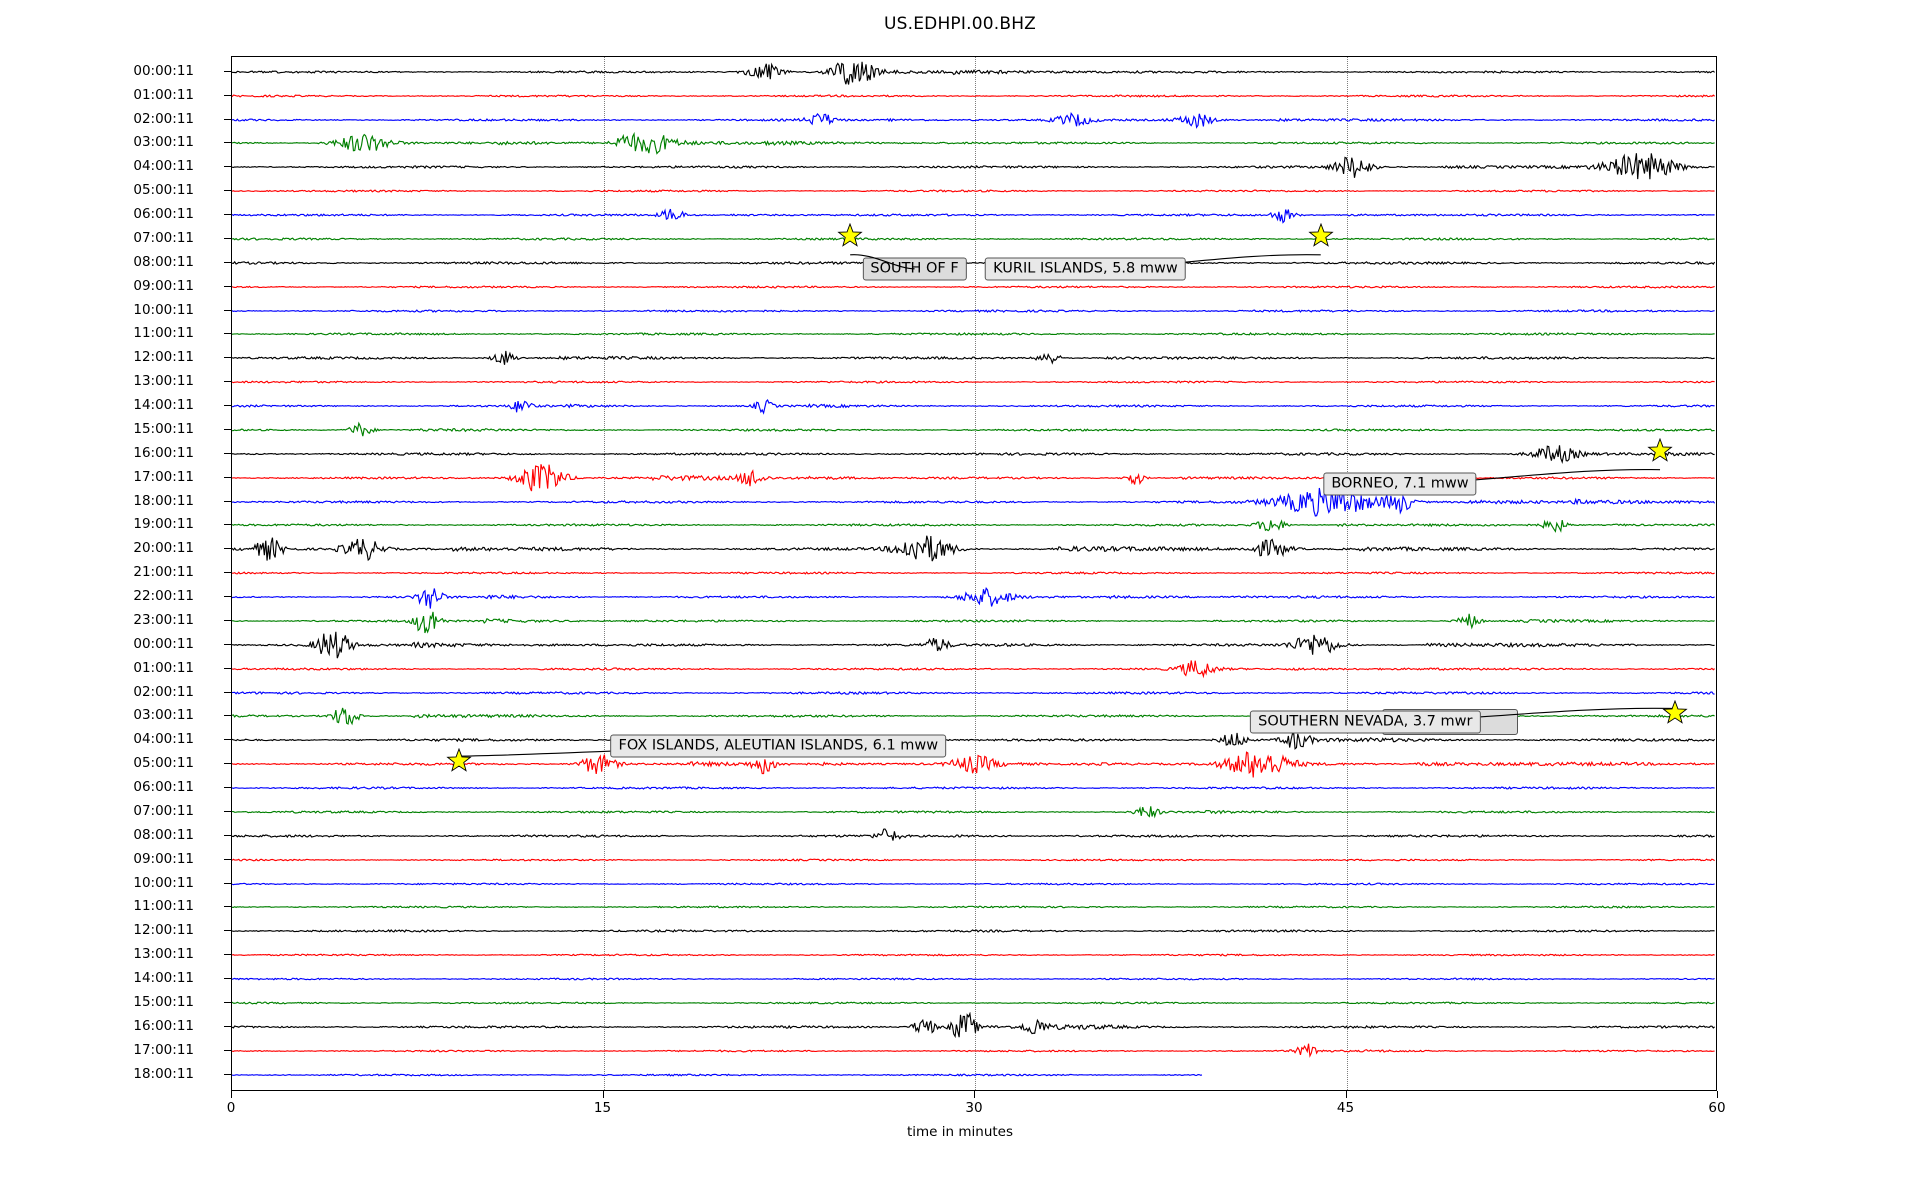 This screenshot has height=1200, width=1920. Describe the element at coordinates (163, 978) in the screenshot. I see `y-tick-label: 14:00:11` at that location.